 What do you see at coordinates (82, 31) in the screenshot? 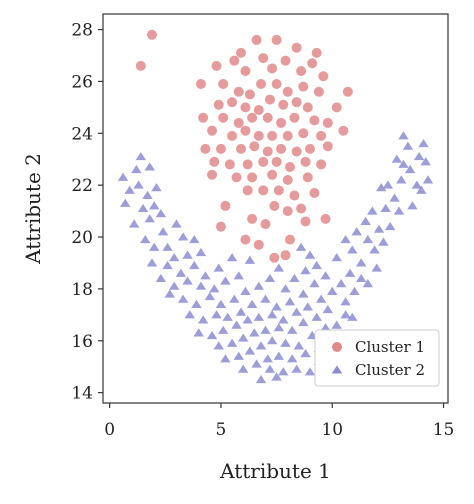
I see `y-tick-label: 28` at bounding box center [82, 31].